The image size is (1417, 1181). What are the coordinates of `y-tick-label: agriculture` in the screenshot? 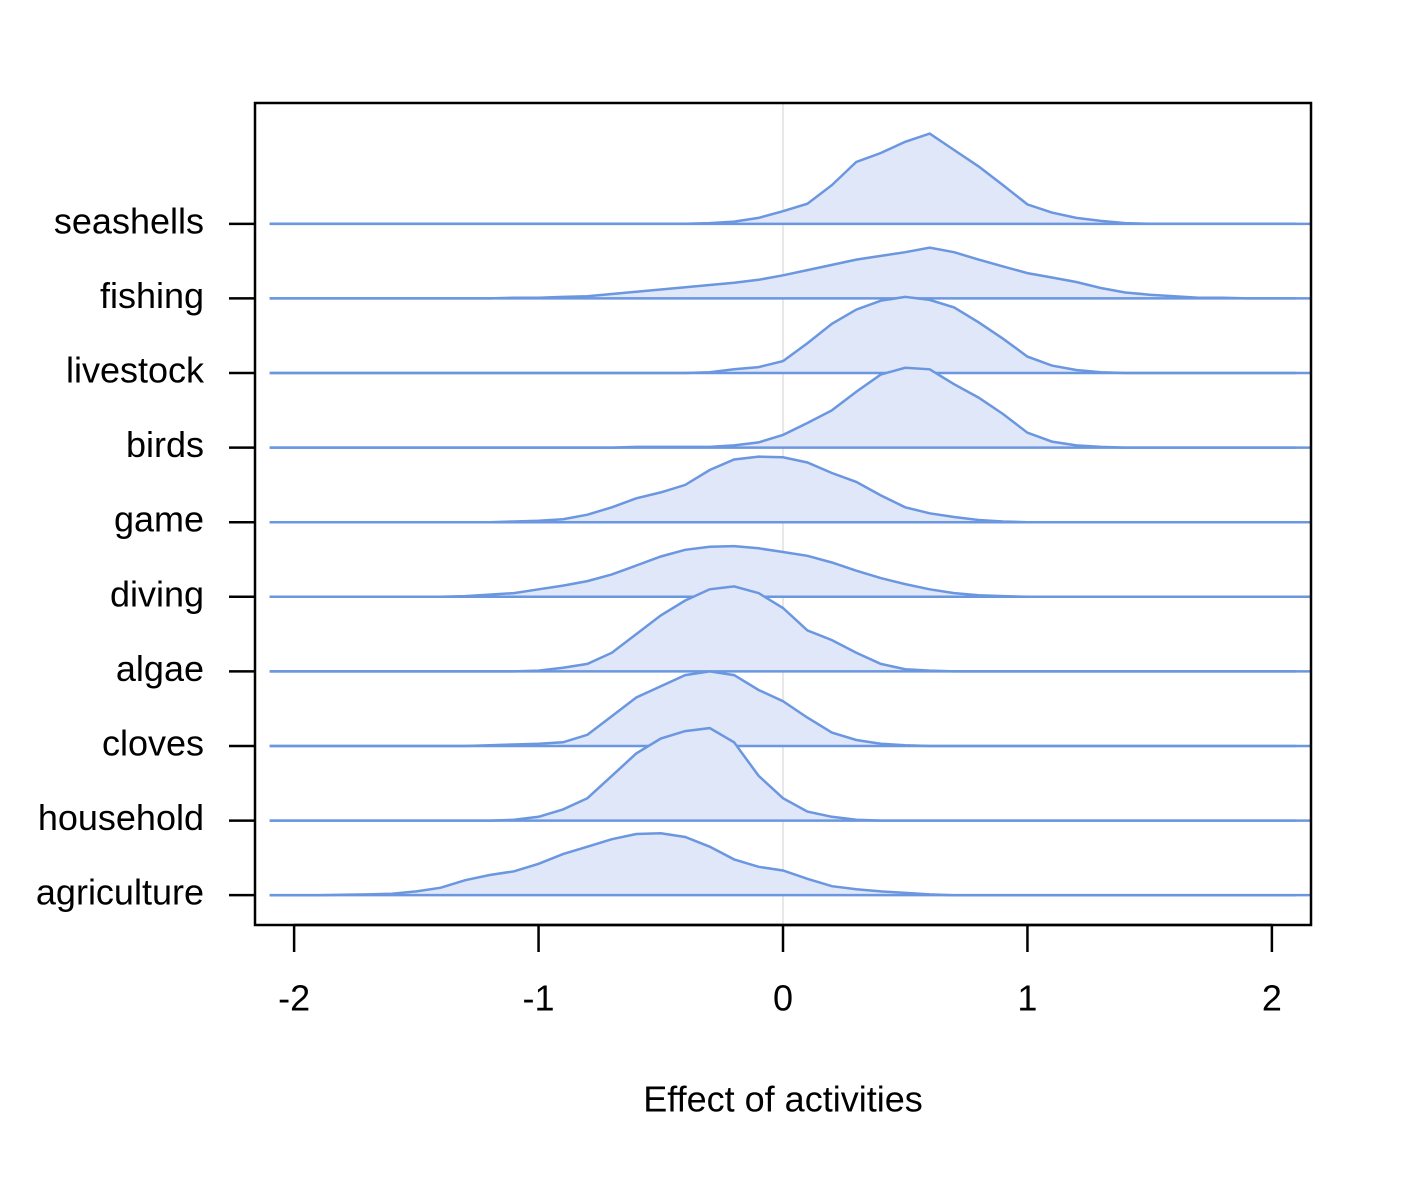 It's located at (120, 892).